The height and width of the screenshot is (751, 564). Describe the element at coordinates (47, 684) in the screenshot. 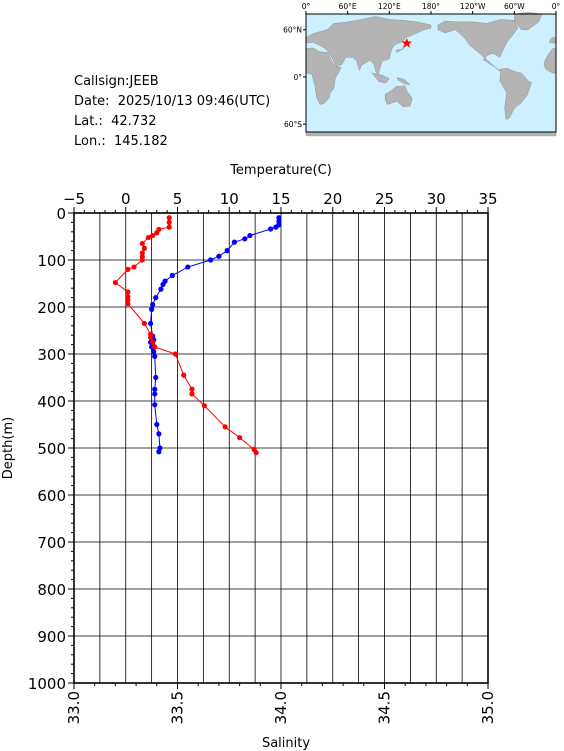

I see `depth-tick-label: 1000` at that location.